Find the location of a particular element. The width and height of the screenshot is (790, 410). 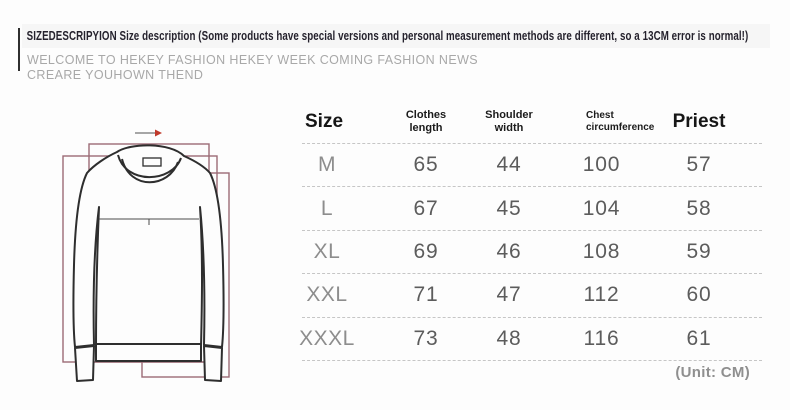

shoulder-width-cell: 47 is located at coordinates (509, 295).